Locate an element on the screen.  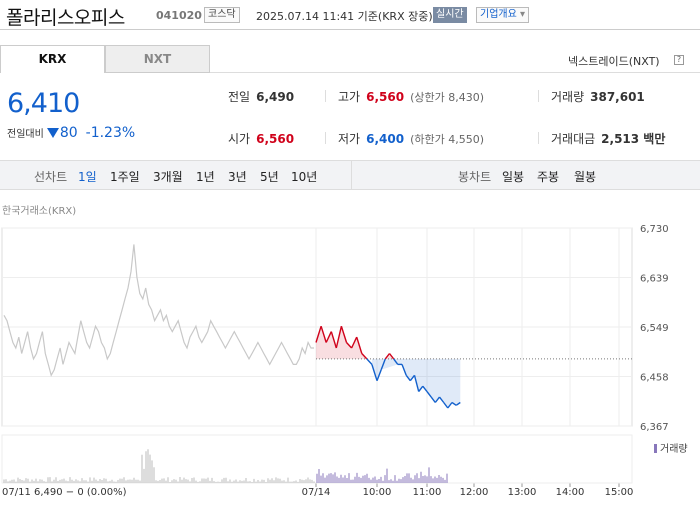
chevron-down-icon: ▾ is located at coordinates (523, 14).